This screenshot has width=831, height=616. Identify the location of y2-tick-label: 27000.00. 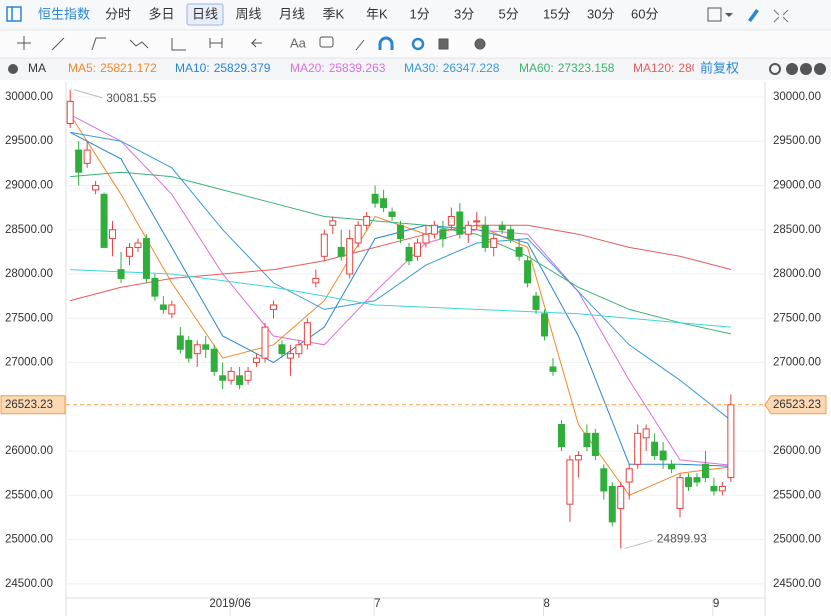
(797, 363).